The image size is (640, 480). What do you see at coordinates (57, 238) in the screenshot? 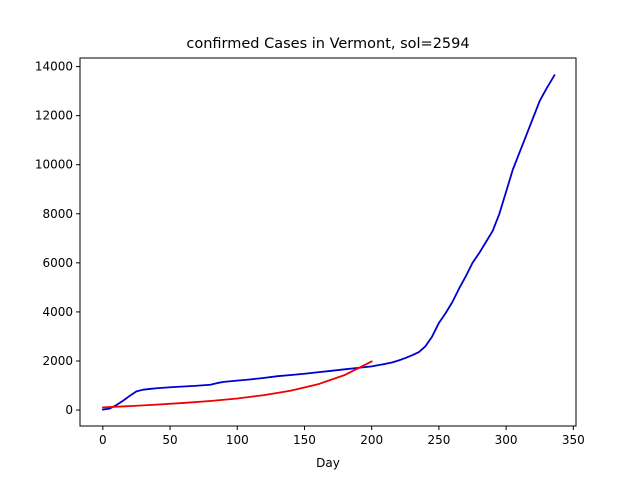
I see `y-axis-ticks: 0 2000 4000 6000 8000 10000 12000 14000` at bounding box center [57, 238].